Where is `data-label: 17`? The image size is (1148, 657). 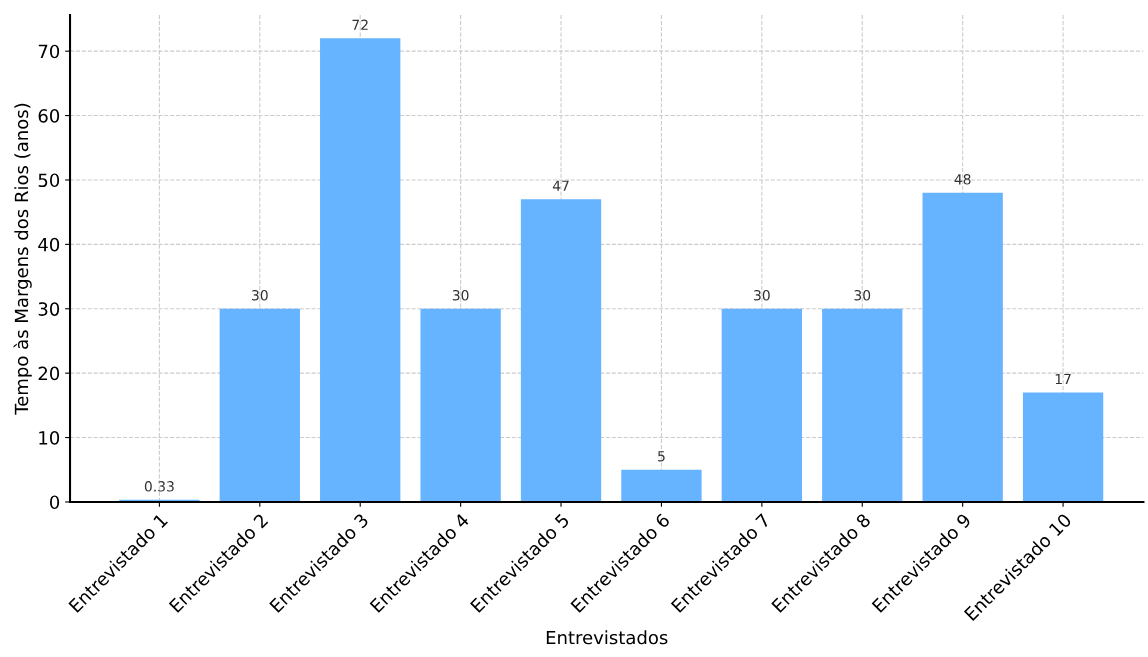
data-label: 17 is located at coordinates (1063, 379).